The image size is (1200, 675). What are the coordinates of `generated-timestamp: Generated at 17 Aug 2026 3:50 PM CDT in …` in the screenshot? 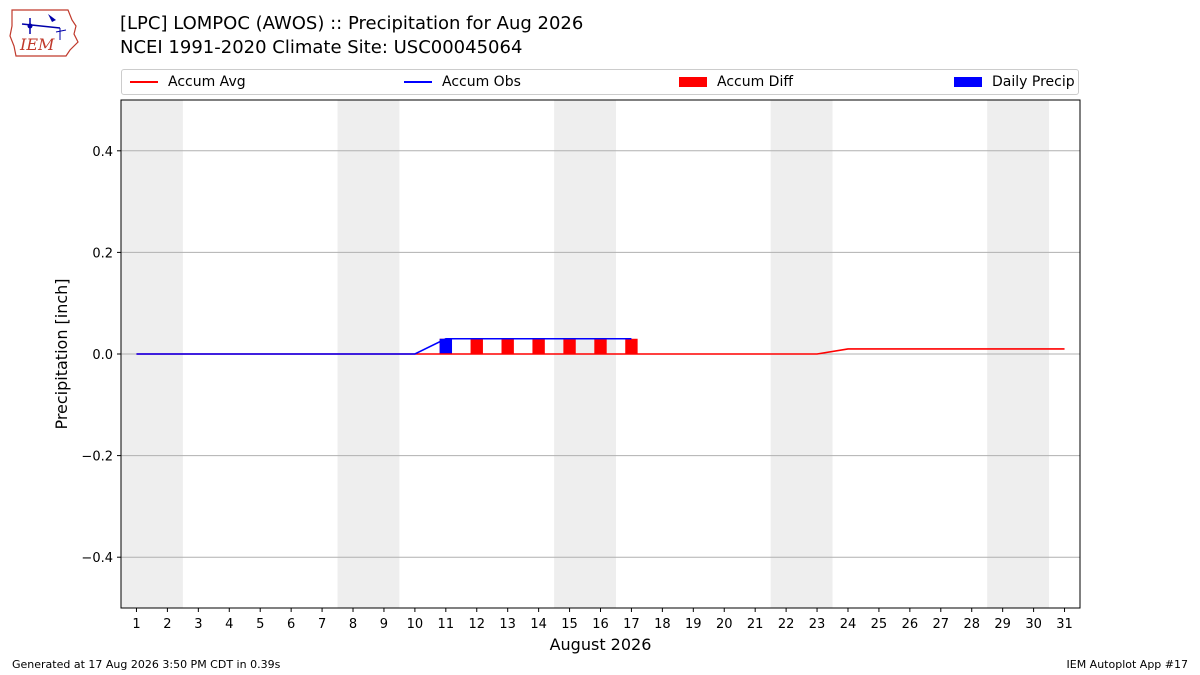 It's located at (146, 664).